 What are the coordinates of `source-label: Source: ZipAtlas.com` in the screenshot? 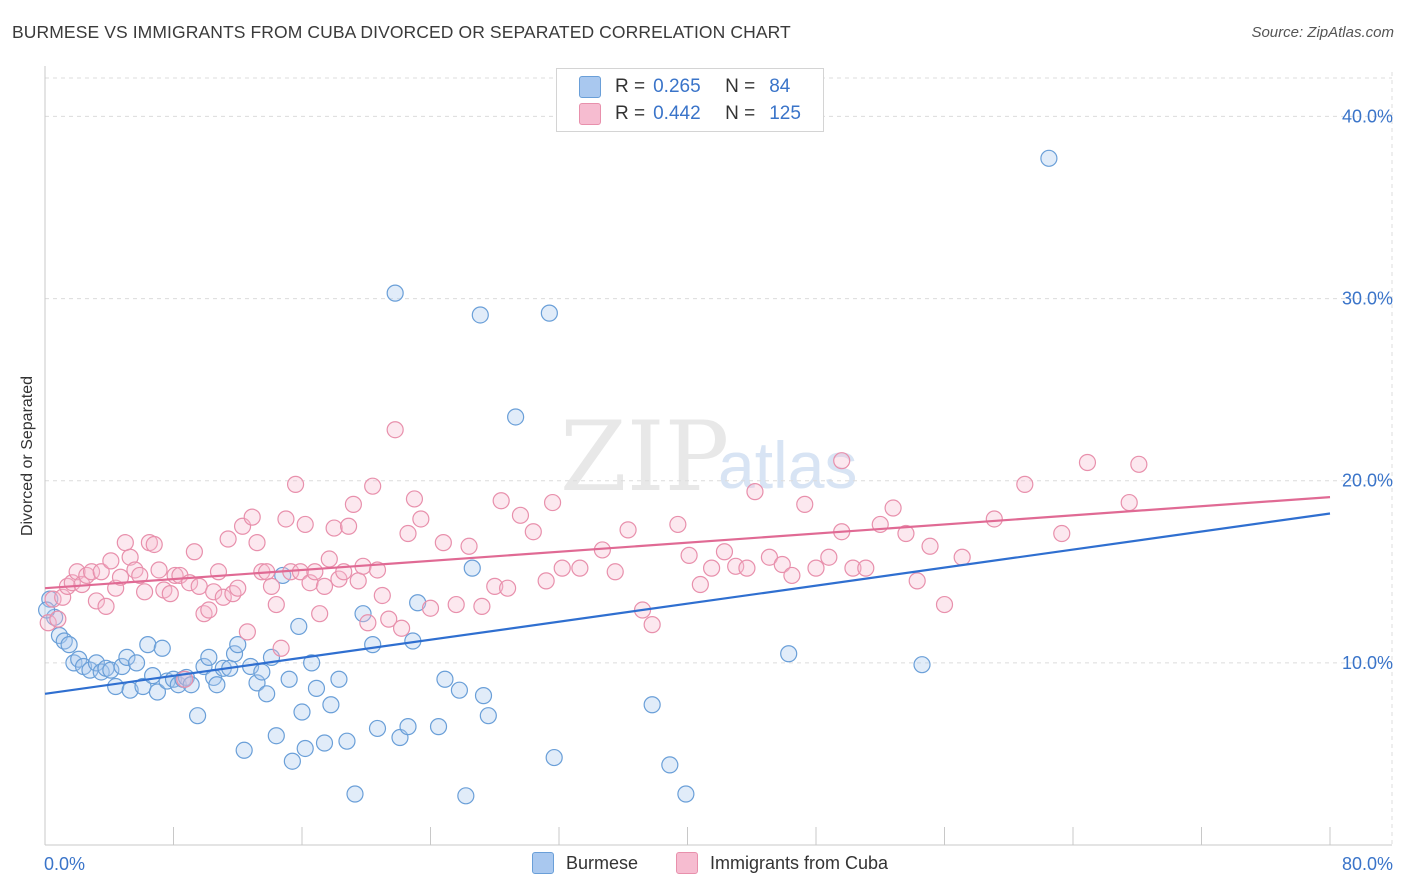 It's located at (1322, 32).